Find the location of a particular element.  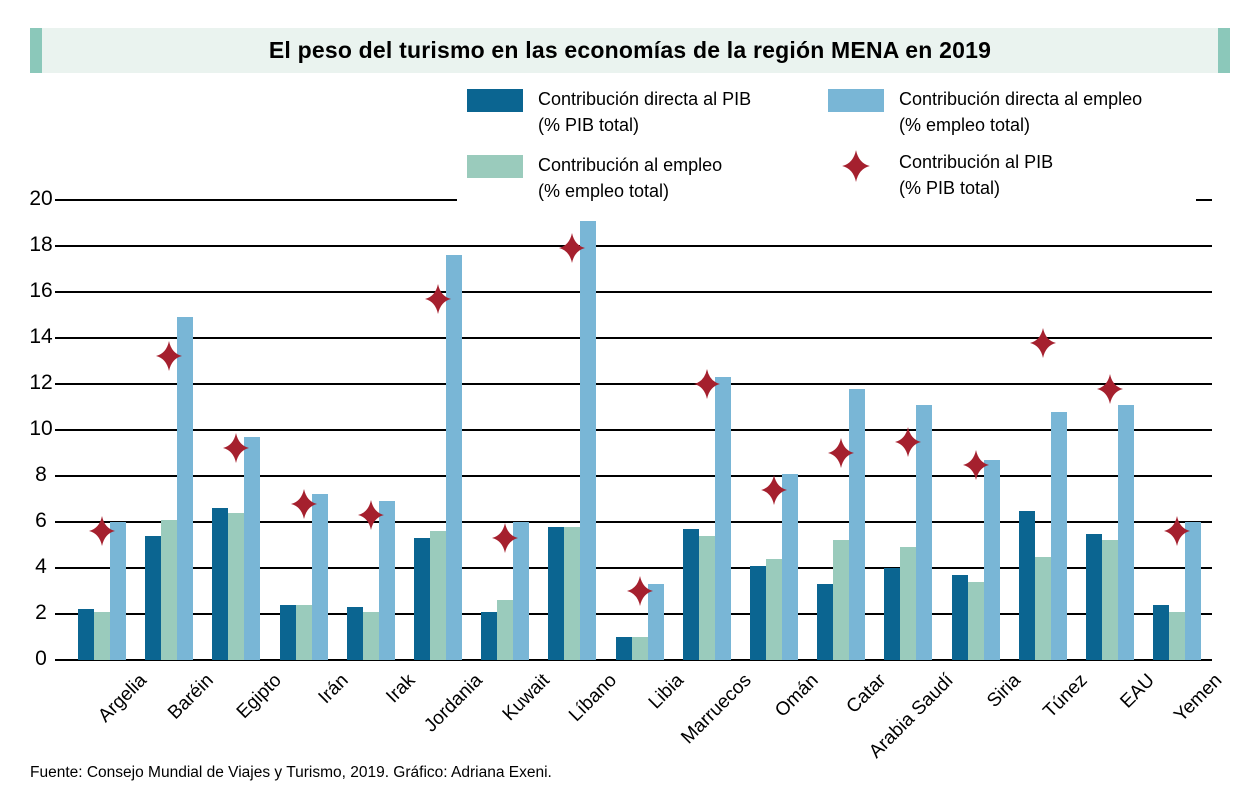

diamond-contribucion-al-pib-pib-total-libano is located at coordinates (572, 250).